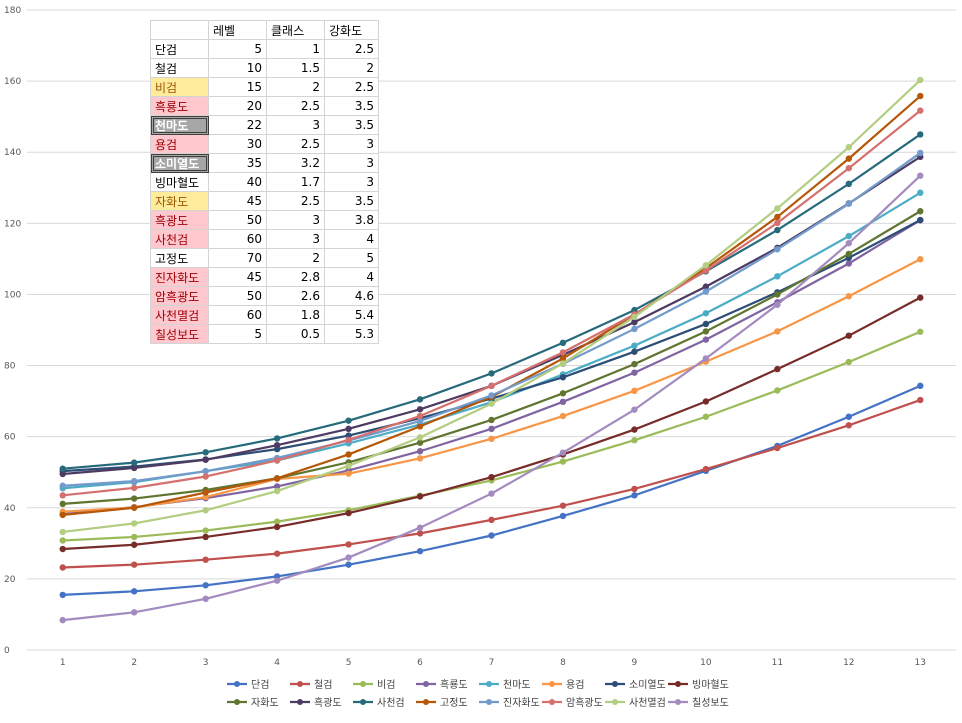 This screenshot has width=962, height=723. I want to click on level-cell: 35, so click(237, 163).